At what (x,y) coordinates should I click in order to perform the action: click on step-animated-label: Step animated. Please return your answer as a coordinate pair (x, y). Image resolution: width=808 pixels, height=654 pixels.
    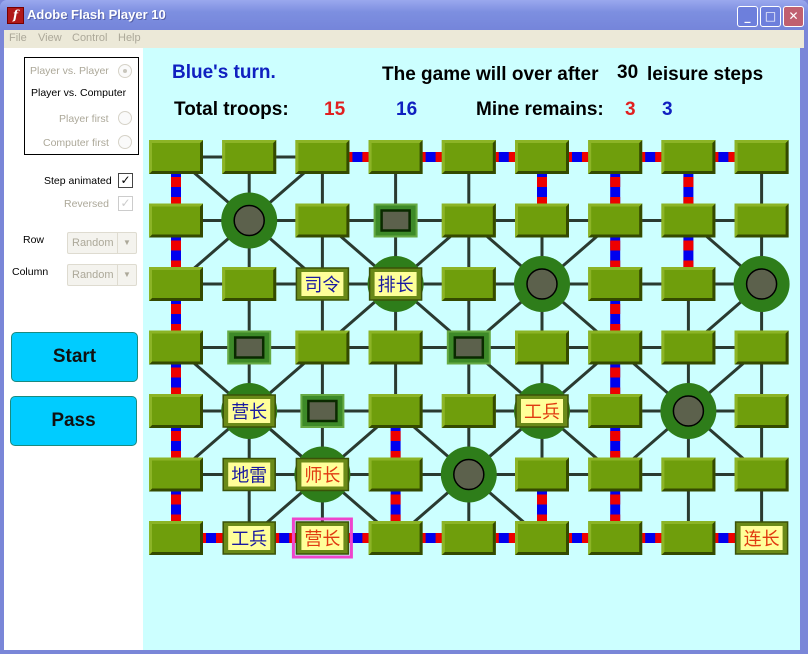
    Looking at the image, I should click on (78, 181).